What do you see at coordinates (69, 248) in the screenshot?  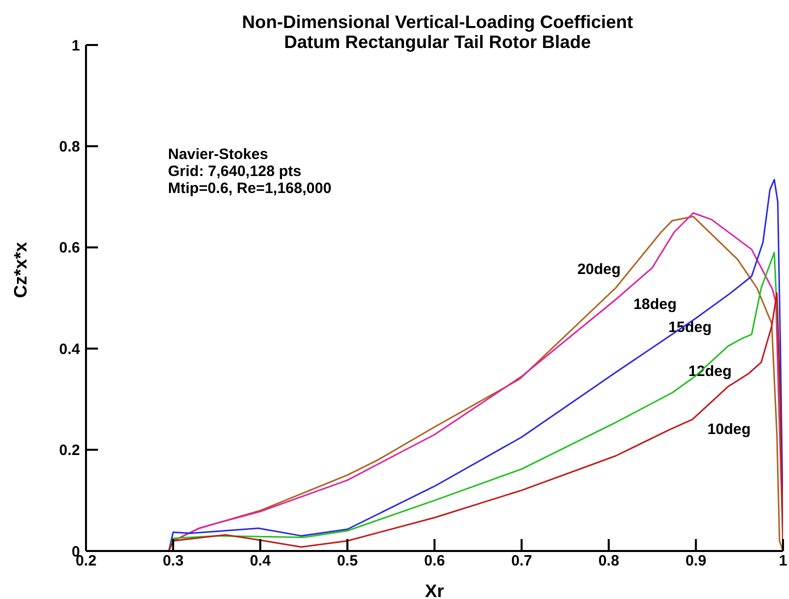 I see `y-tick-label: 0.6` at bounding box center [69, 248].